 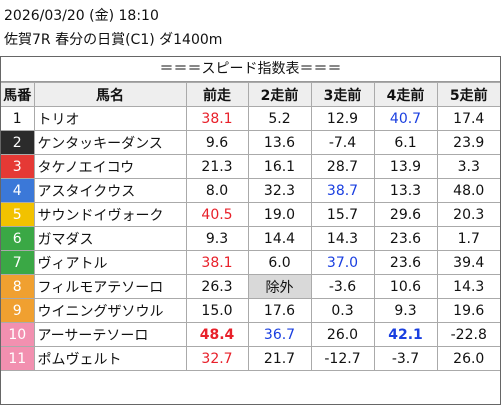 What do you see at coordinates (217, 166) in the screenshot?
I see `speed-index: 21.3` at bounding box center [217, 166].